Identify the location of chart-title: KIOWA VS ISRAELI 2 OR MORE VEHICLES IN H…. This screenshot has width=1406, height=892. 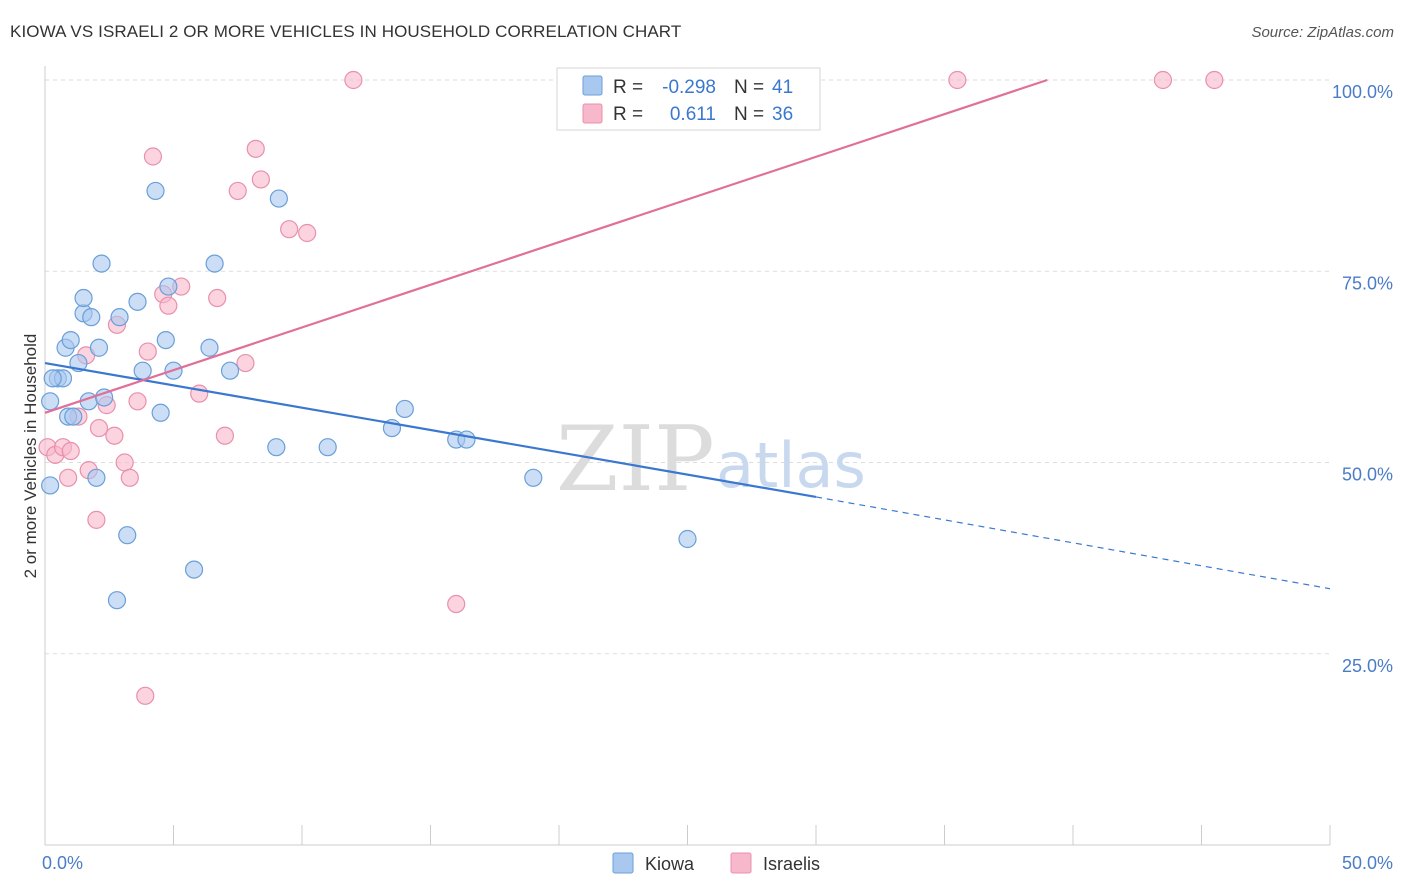
(346, 31).